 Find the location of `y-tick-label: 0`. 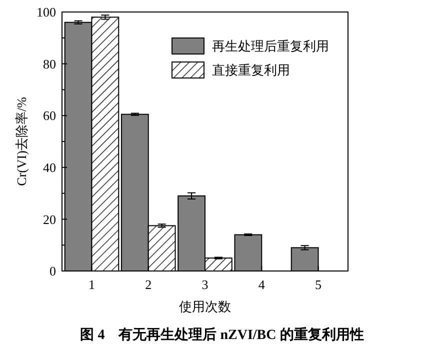

y-tick-label: 0 is located at coordinates (53, 271).